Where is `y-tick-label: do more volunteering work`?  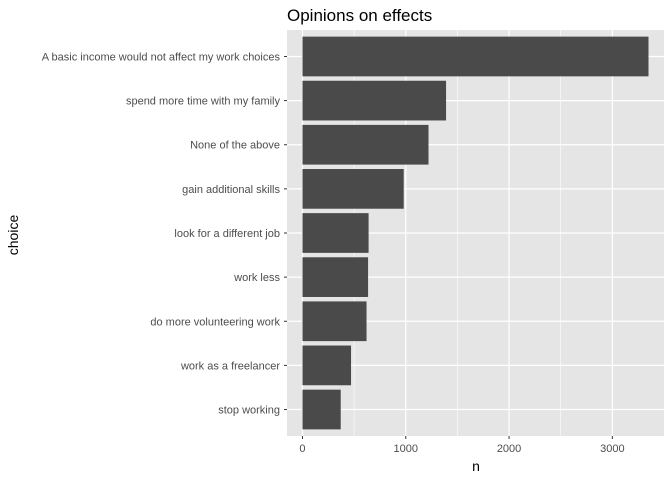 y-tick-label: do more volunteering work is located at coordinates (215, 322).